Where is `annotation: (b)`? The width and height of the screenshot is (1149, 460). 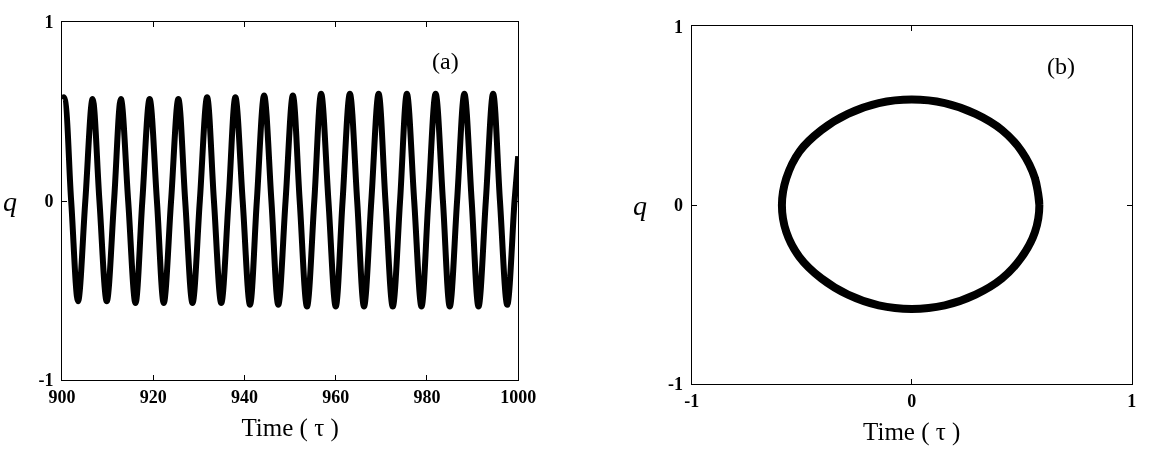 annotation: (b) is located at coordinates (1061, 66).